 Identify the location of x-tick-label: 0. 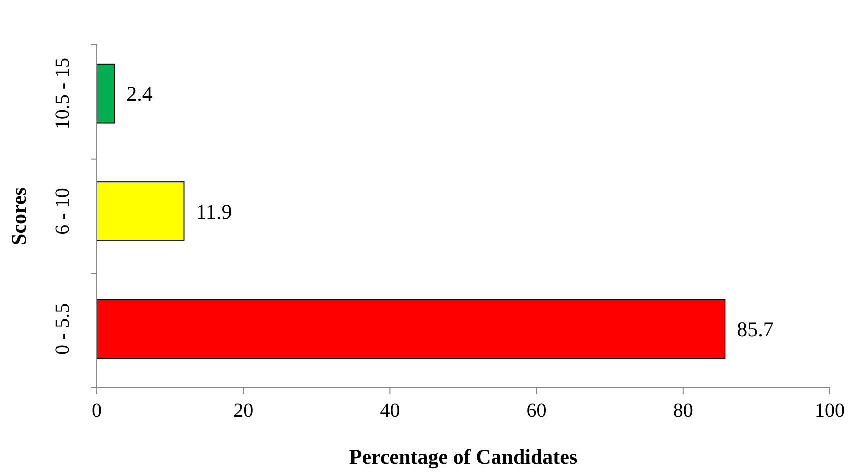
(97, 411).